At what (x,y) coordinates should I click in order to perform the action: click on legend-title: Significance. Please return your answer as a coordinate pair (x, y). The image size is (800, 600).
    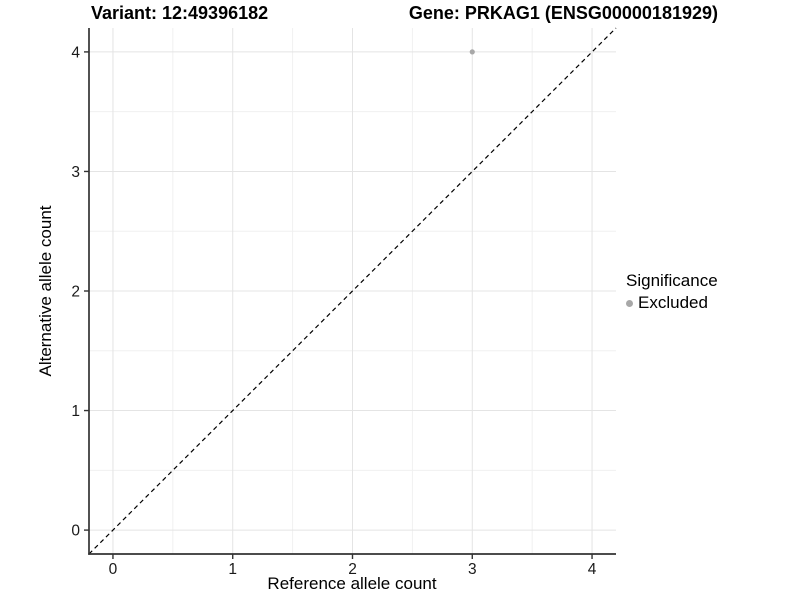
    Looking at the image, I should click on (672, 280).